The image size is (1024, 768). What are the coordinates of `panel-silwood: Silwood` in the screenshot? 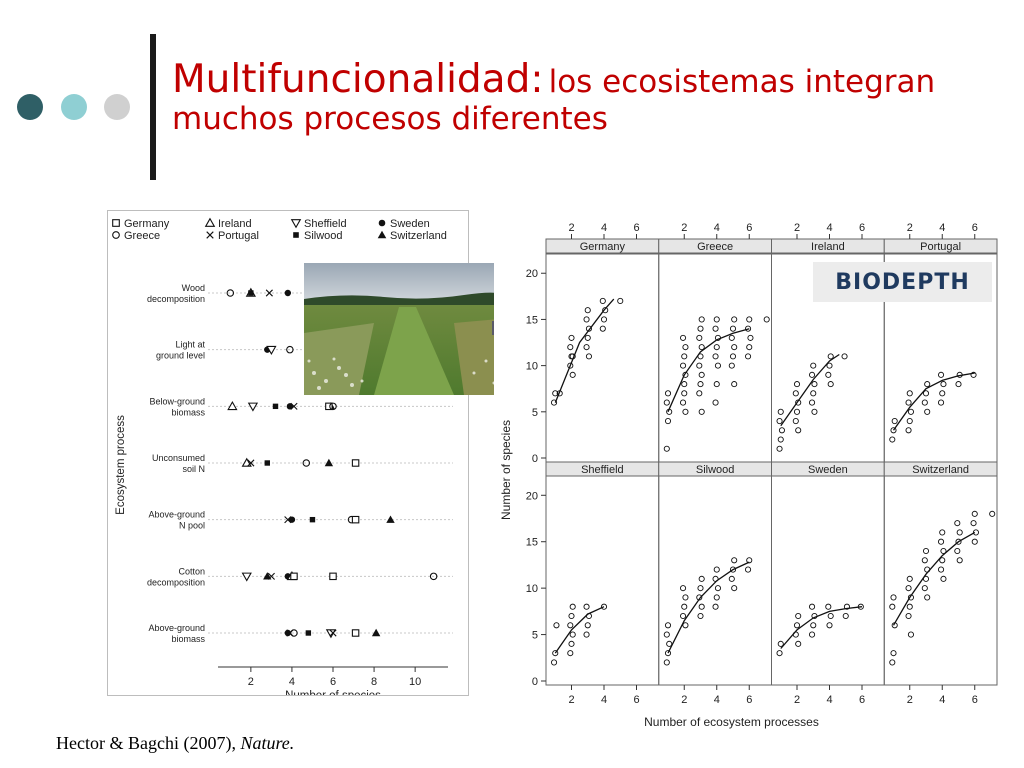 It's located at (715, 573).